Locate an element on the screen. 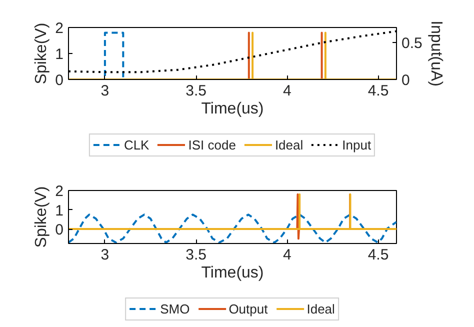  y2-tick-label: 0 is located at coordinates (406, 80).